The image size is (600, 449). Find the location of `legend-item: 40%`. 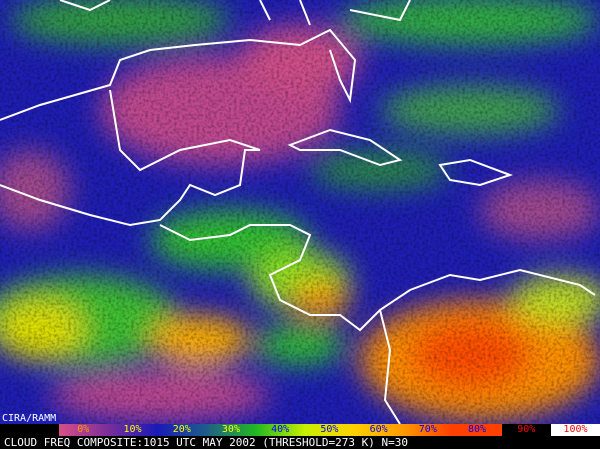

legend-item: 40% is located at coordinates (280, 430).